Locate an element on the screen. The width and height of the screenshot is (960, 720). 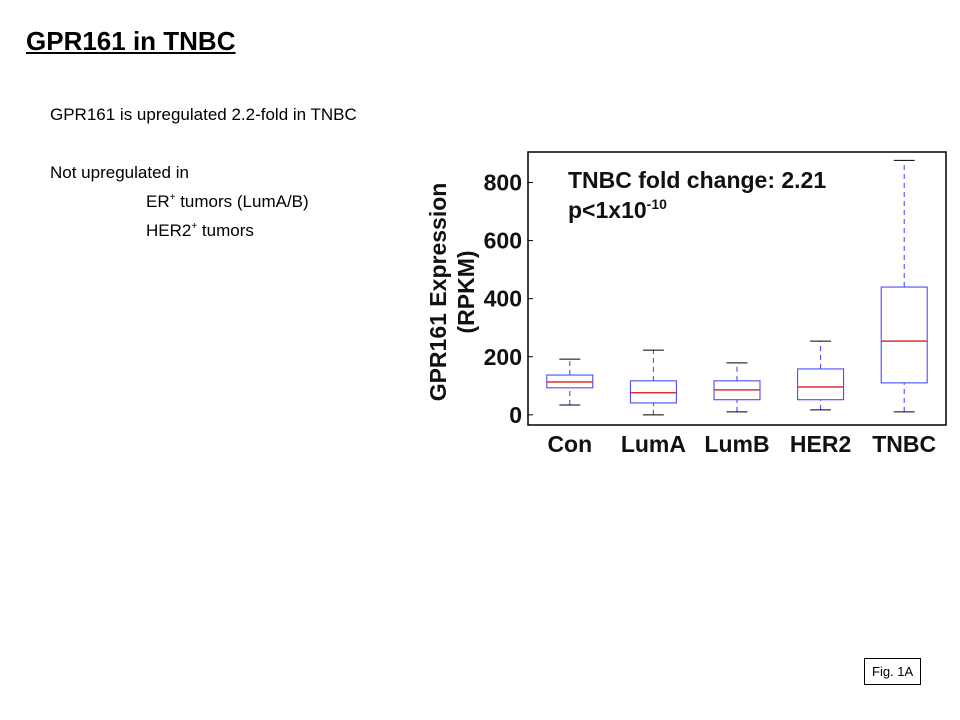
text: tumors (LumA/B) is located at coordinates (242, 201).